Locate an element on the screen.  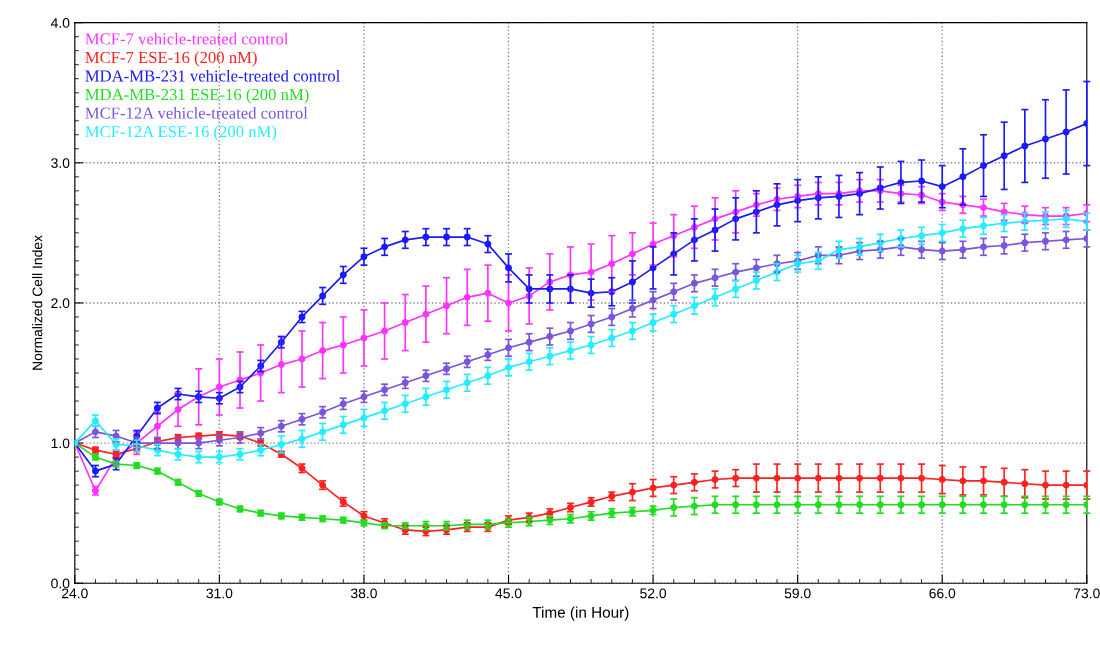
x-tick-label: 66.0 is located at coordinates (942, 593).